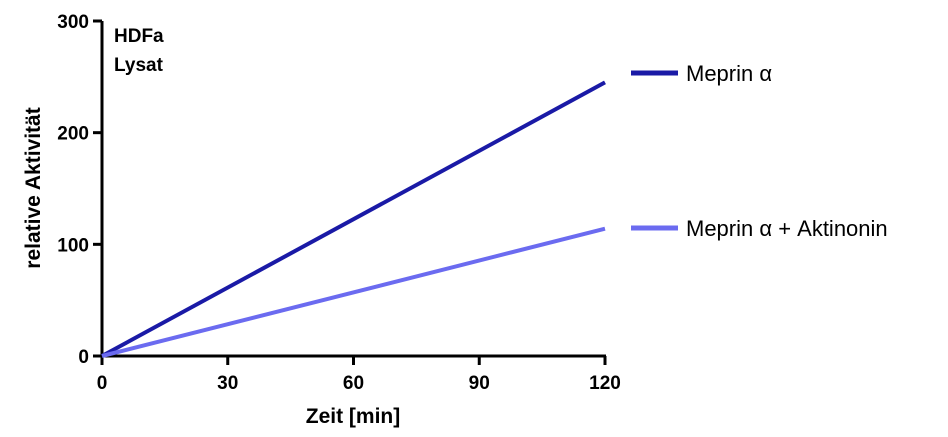 The image size is (948, 437). Describe the element at coordinates (139, 36) in the screenshot. I see `annotation-hdfa: HDFa` at that location.